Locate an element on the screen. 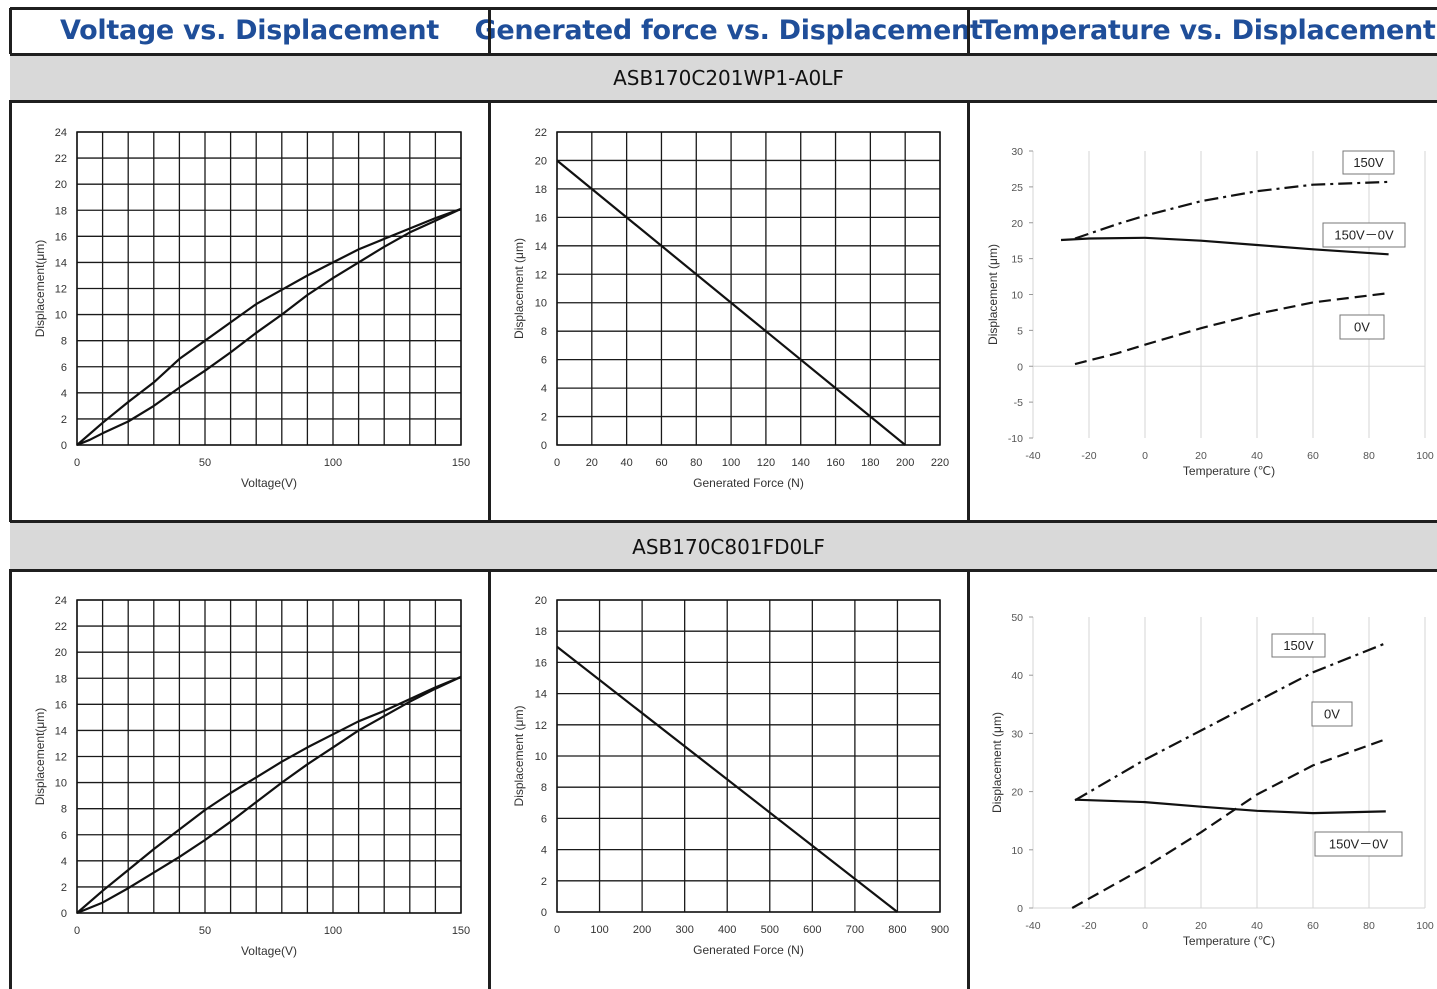 The image size is (1437, 989). annotation-label: 150V－0V is located at coordinates (1359, 844).